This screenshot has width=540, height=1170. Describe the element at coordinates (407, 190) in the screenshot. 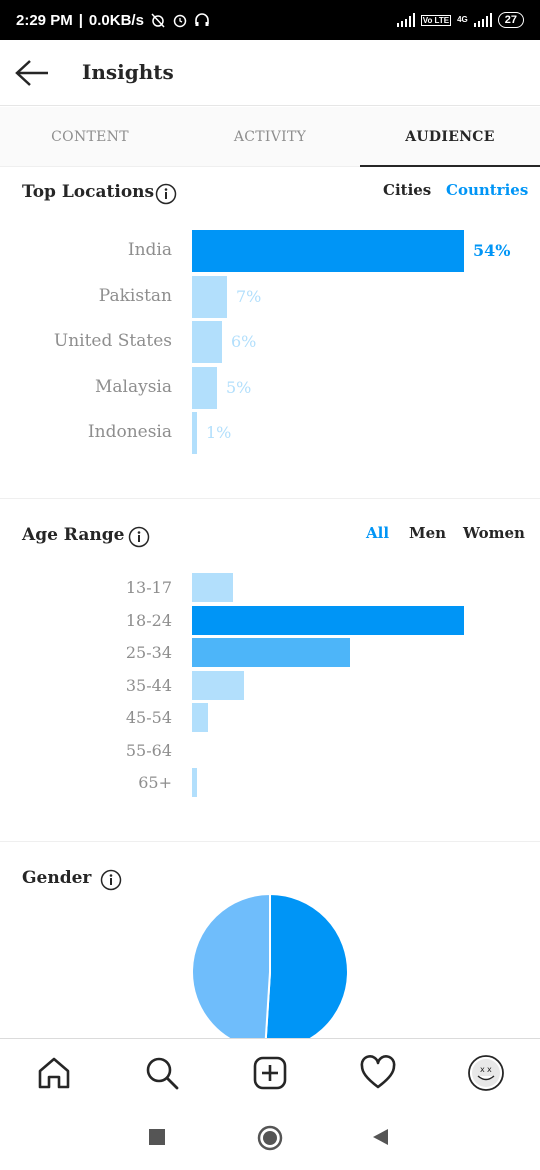

I see `cities-toggle: Cities` at that location.